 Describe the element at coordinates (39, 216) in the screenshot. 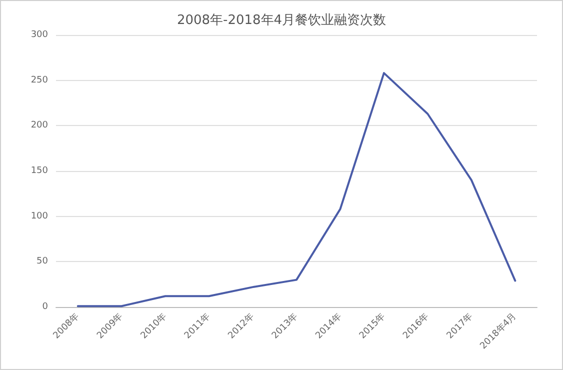

I see `y-tick-label: 100` at that location.